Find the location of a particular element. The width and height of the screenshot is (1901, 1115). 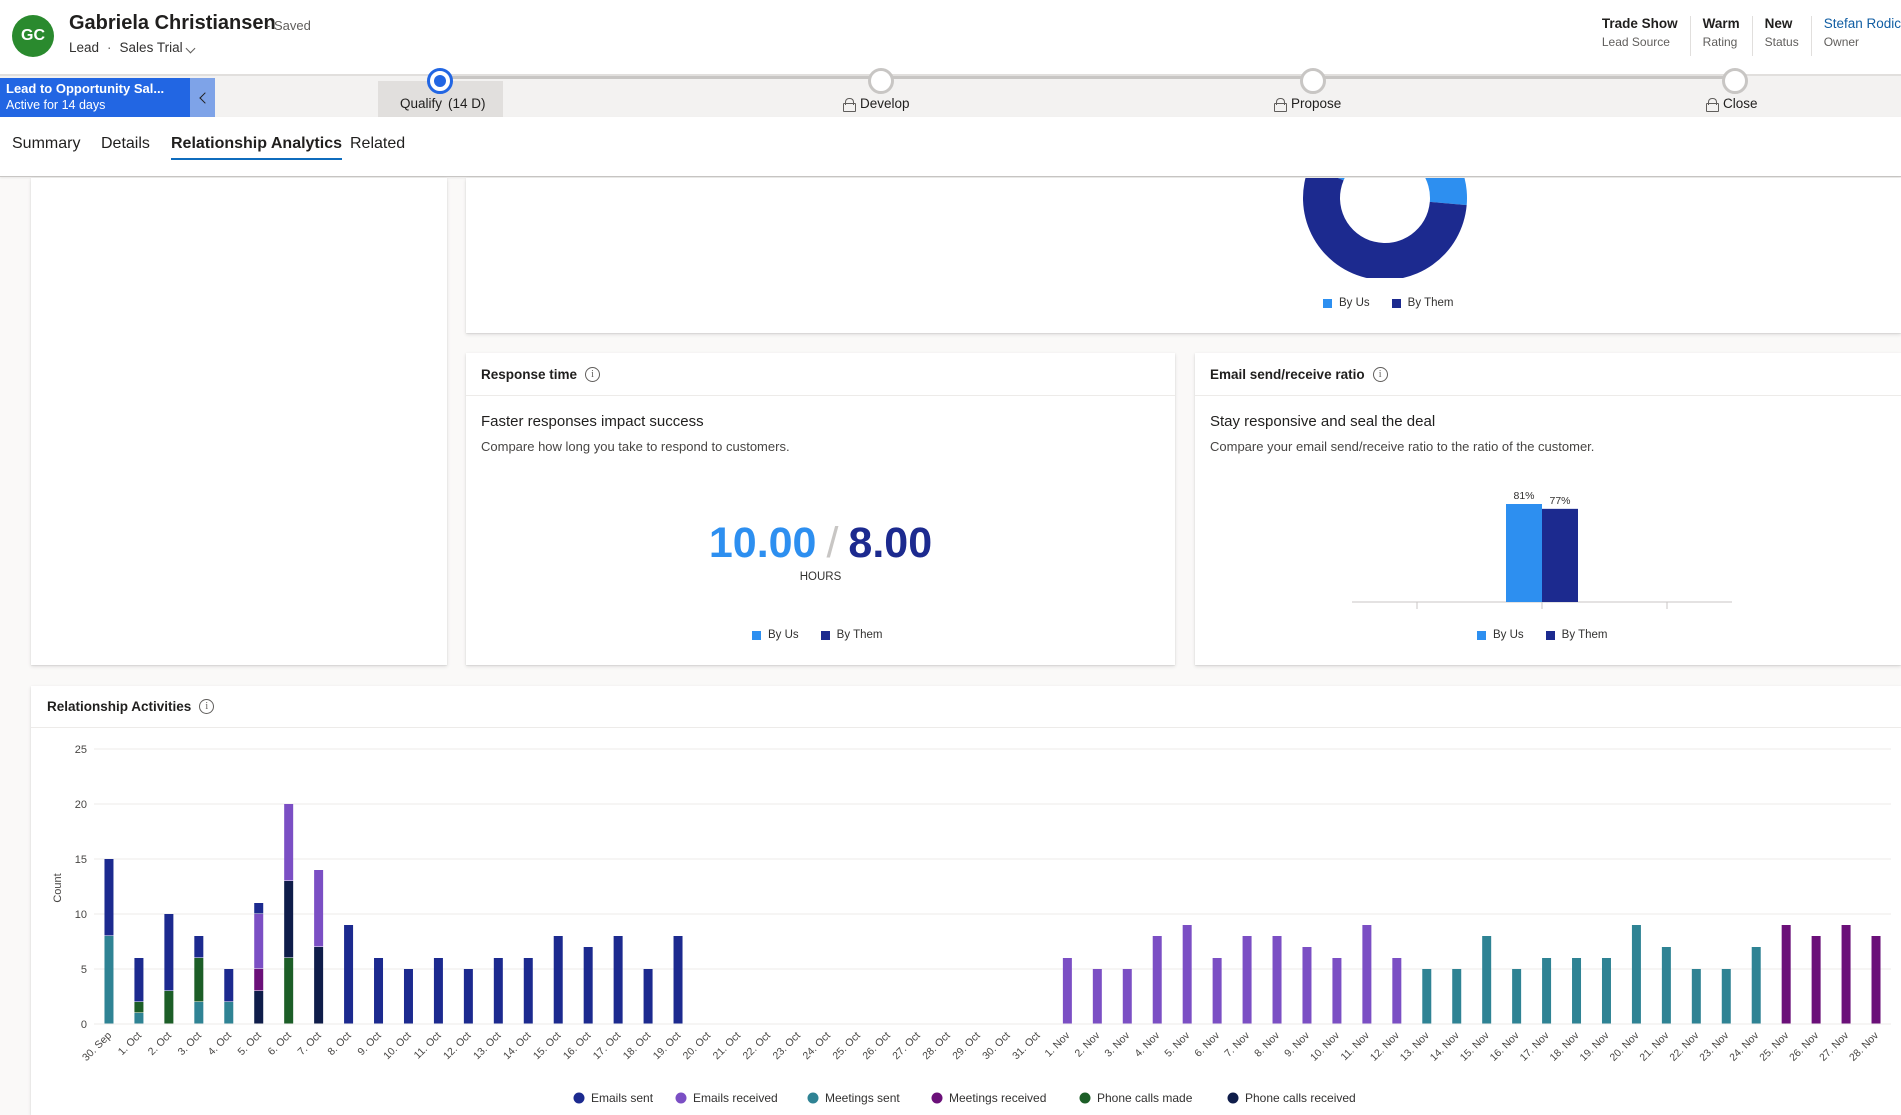

tab-related: Related is located at coordinates (378, 143).